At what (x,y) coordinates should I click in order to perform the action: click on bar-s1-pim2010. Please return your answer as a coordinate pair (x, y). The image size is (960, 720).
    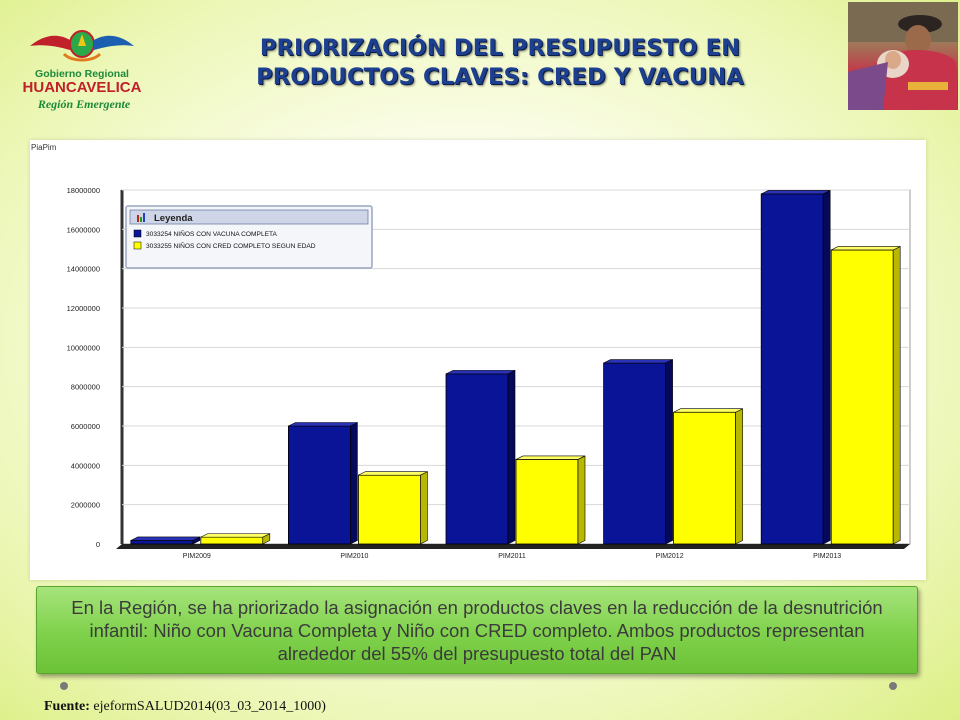
    Looking at the image, I should click on (322, 483).